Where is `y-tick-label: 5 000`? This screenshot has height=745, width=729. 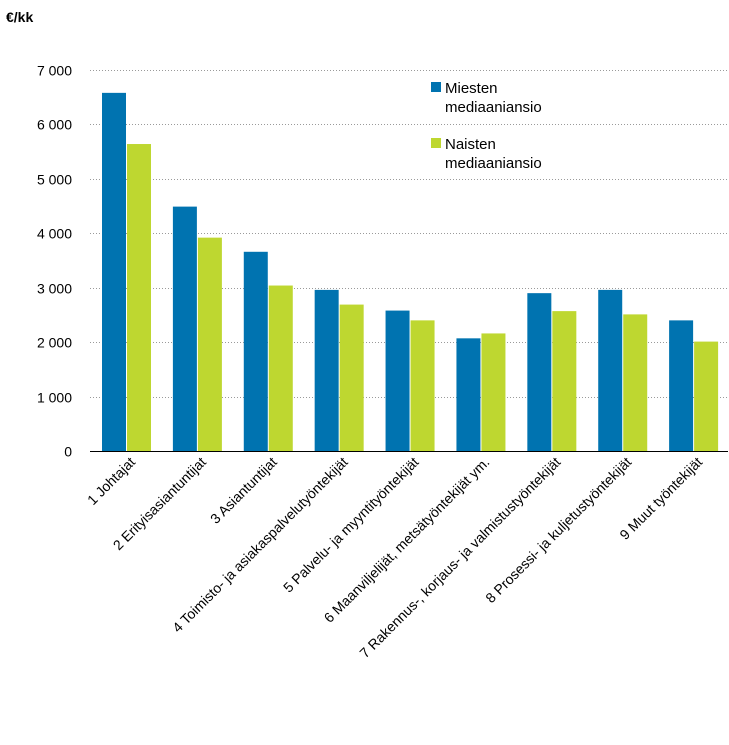 y-tick-label: 5 000 is located at coordinates (54, 180).